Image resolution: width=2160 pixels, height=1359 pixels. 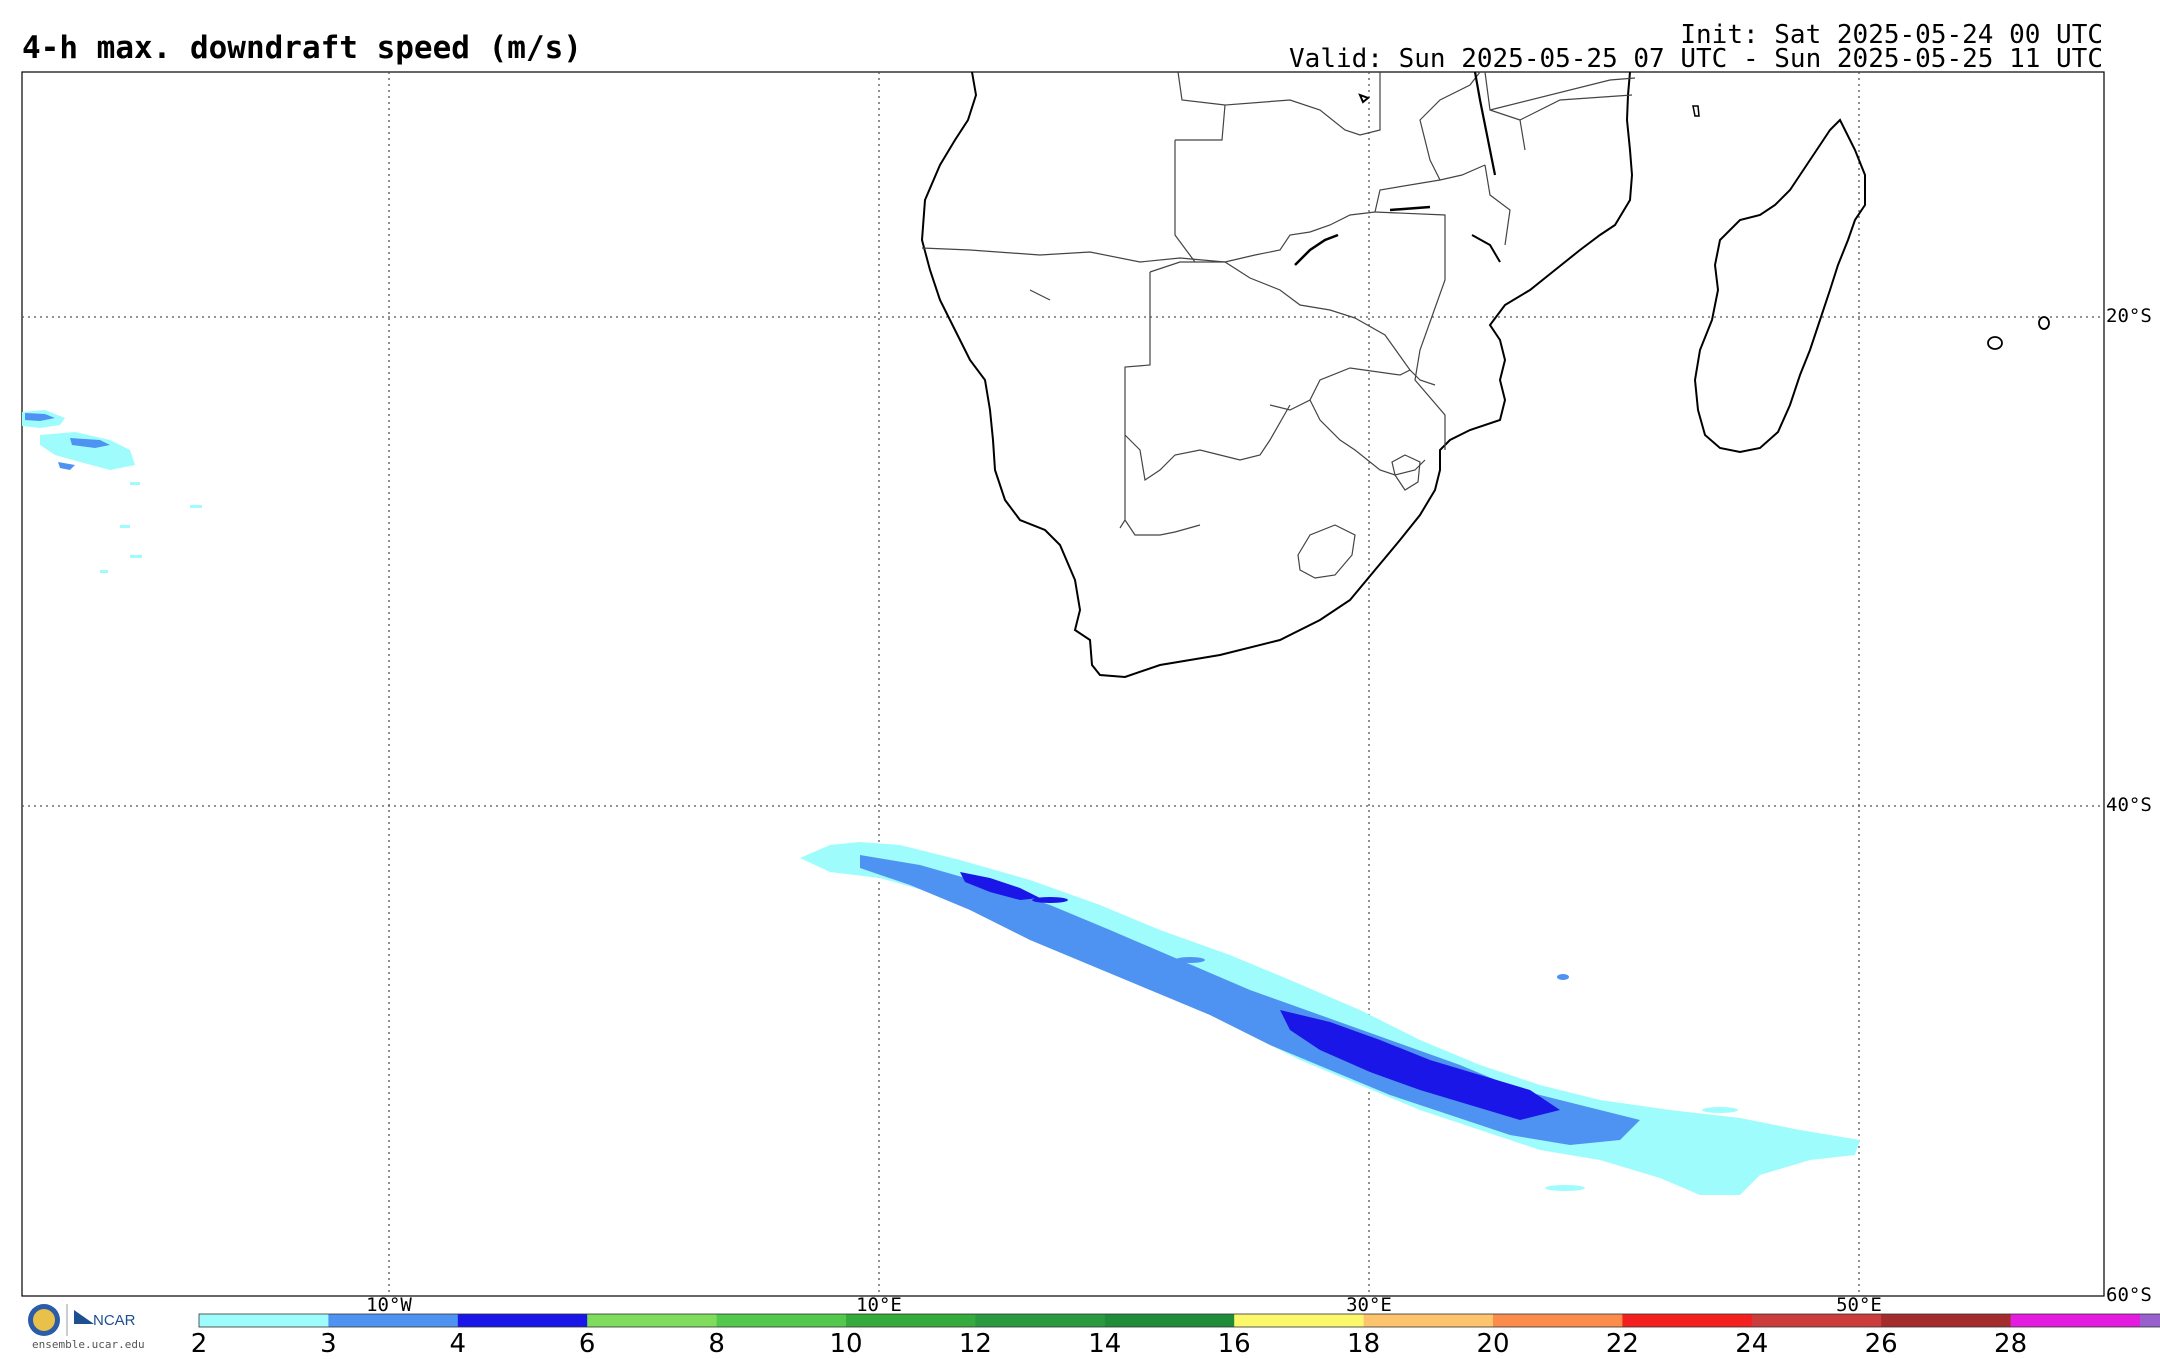 What do you see at coordinates (1364, 98) in the screenshot?
I see `lake-mweru` at bounding box center [1364, 98].